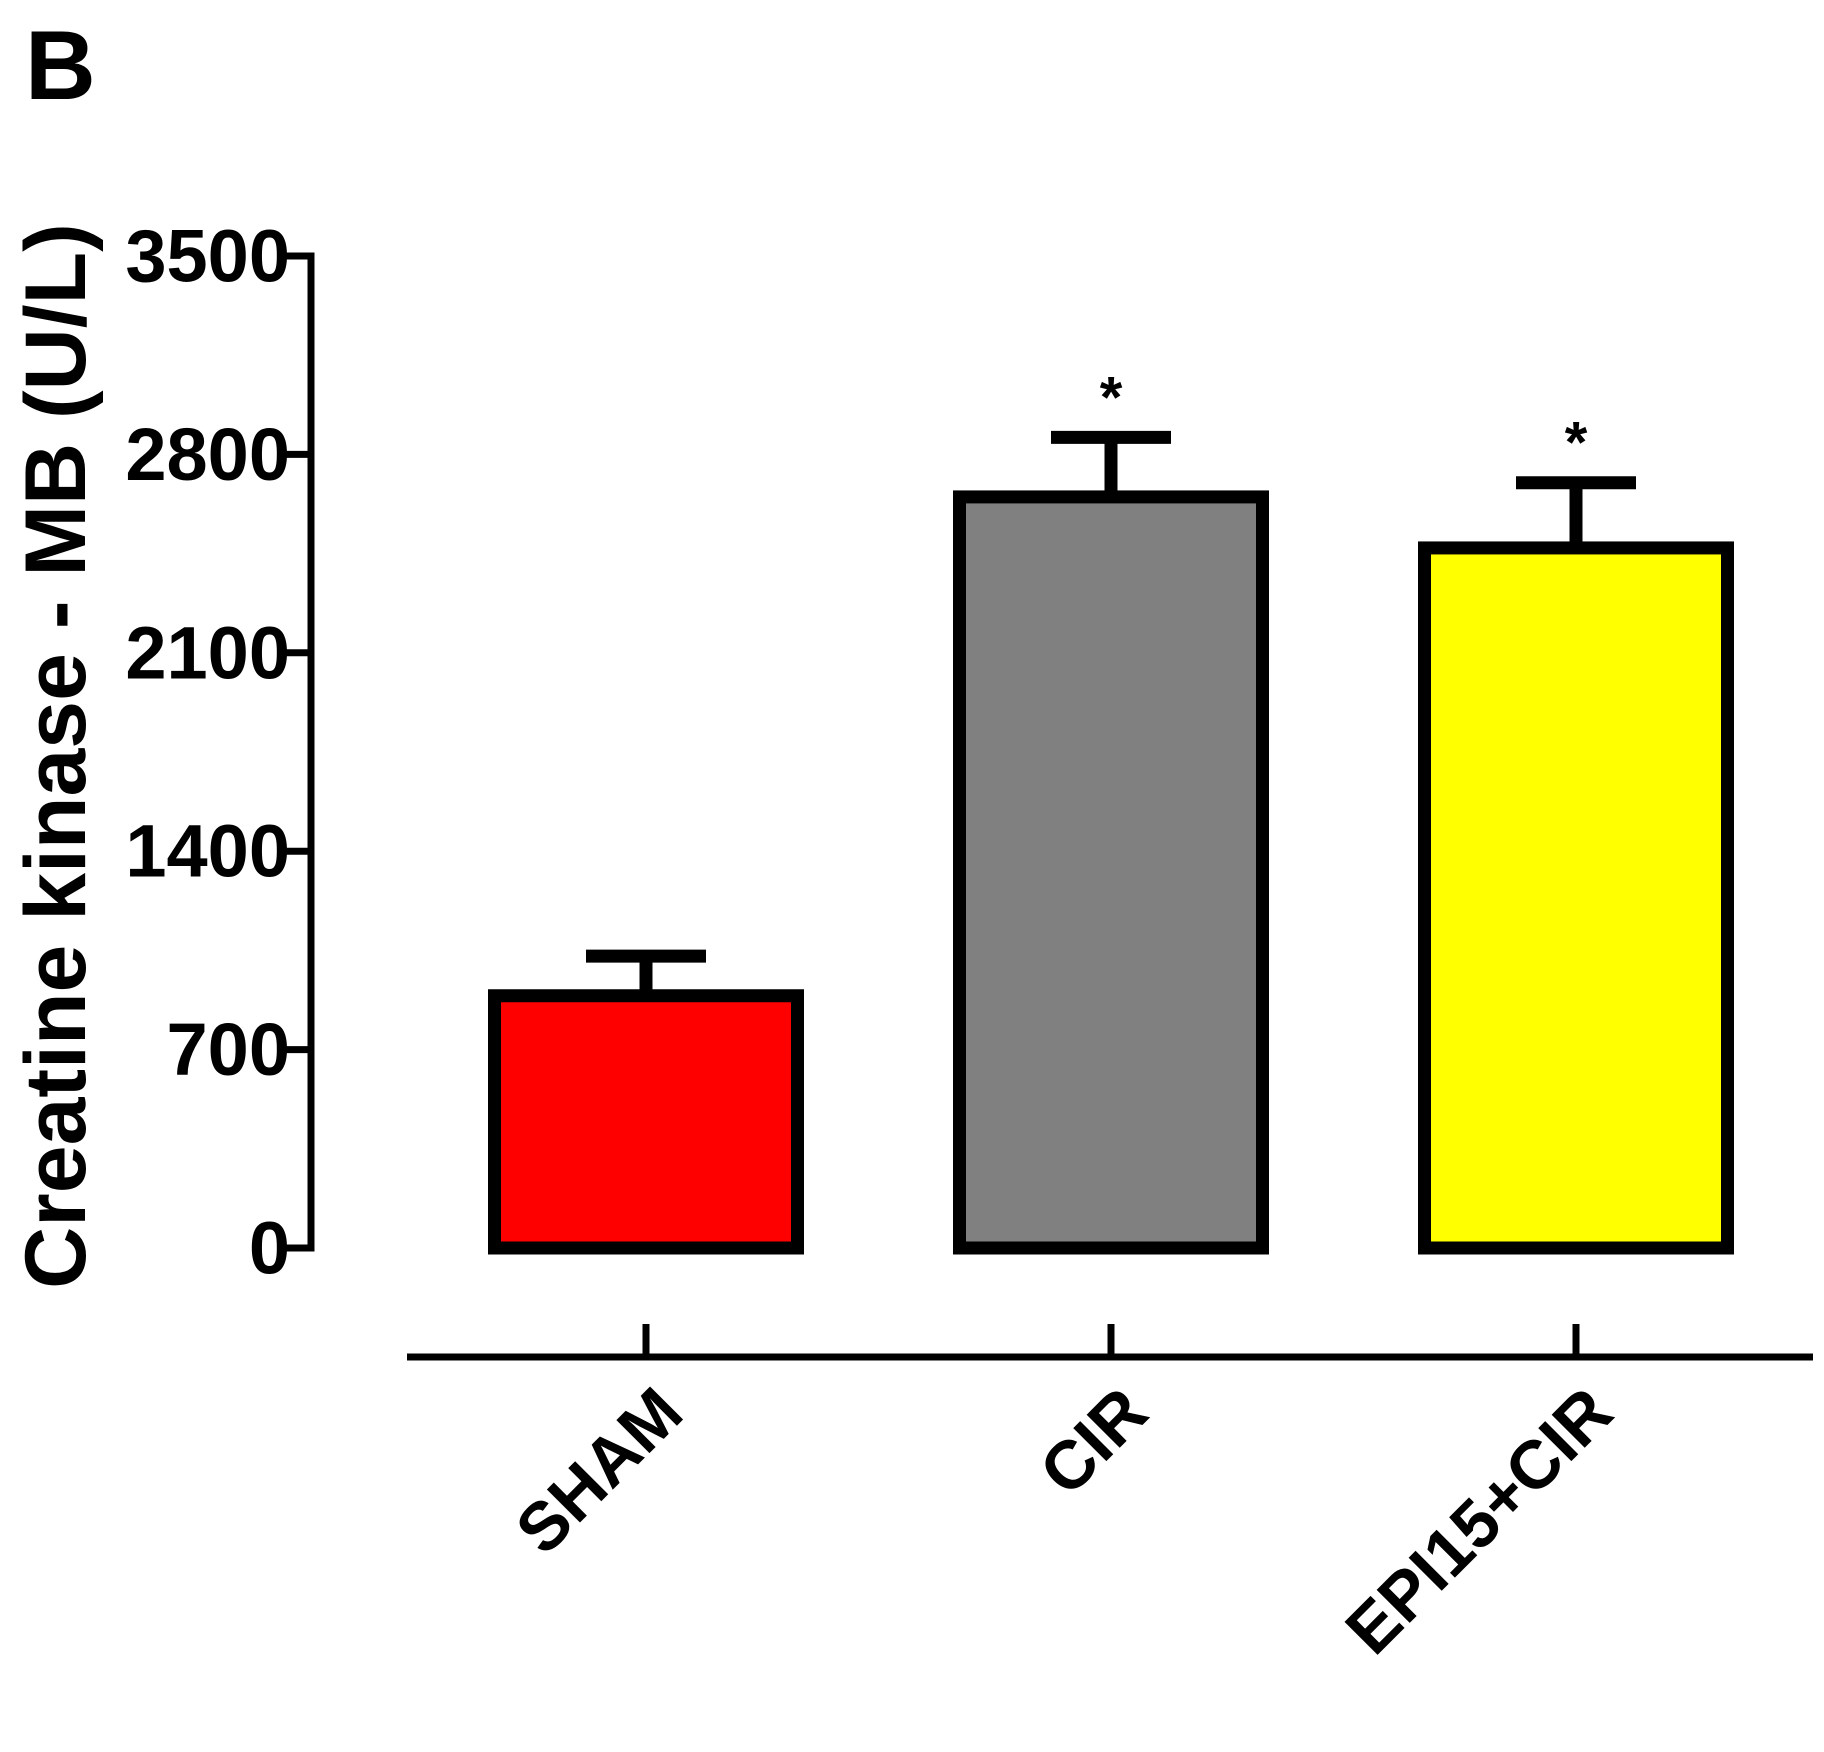 The height and width of the screenshot is (1752, 1824). I want to click on y-axis: 0 700 1400 2100 2800 3500, so click(220, 752).